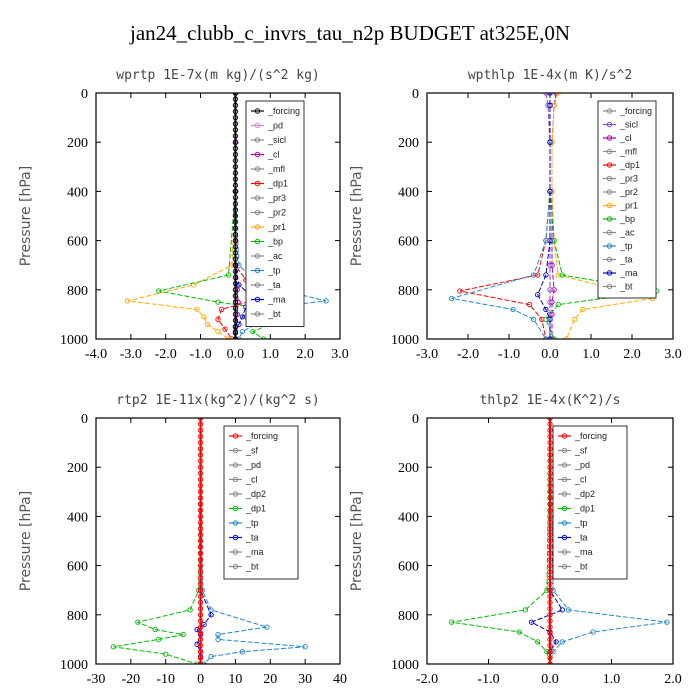 The image size is (700, 700). Describe the element at coordinates (165, 679) in the screenshot. I see `x-tick-label: -10` at that location.